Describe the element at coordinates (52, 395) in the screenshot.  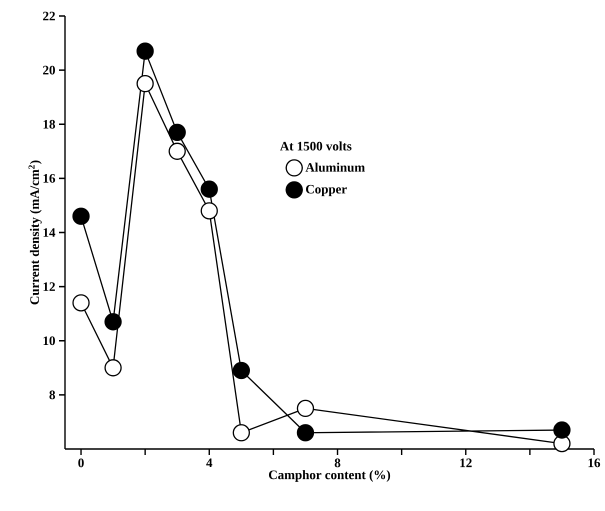
I see `y-tick-label: 8` at that location.